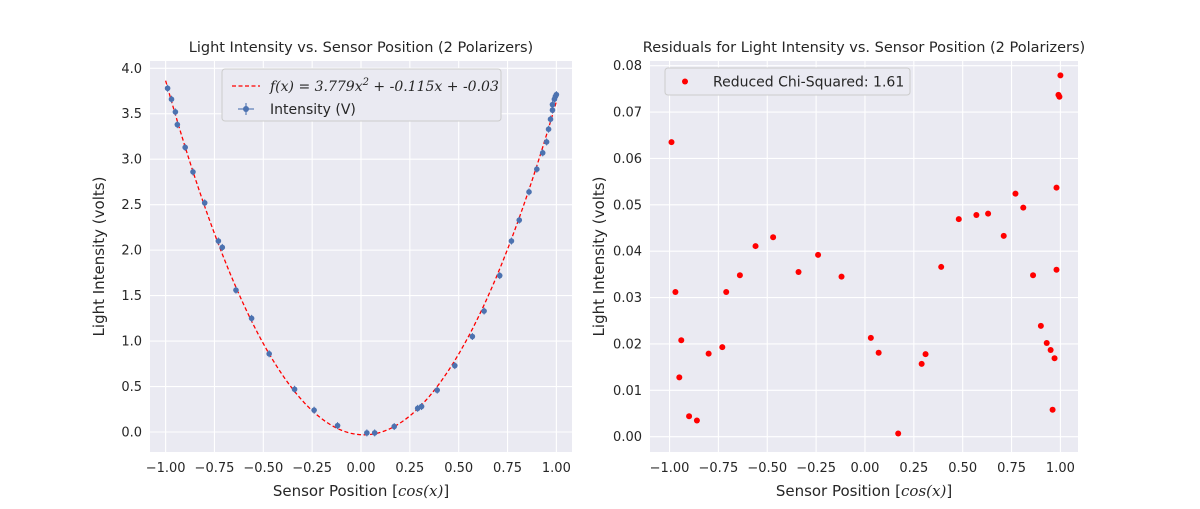 This screenshot has width=1200, height=509. I want to click on left-legend-fit-label: f(x) = 3.779x2 + -0.115x + -0.03, so click(384, 86).